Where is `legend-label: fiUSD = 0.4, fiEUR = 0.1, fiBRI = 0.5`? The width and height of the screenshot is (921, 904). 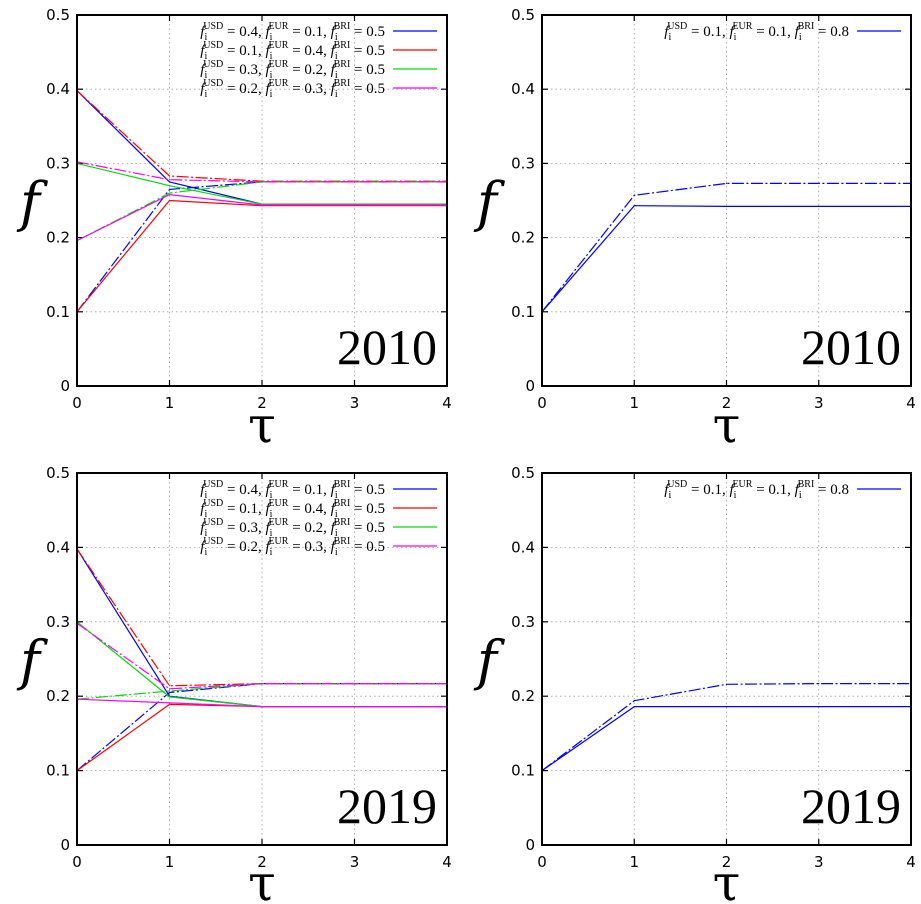
legend-label: fiUSD = 0.4, fiEUR = 0.1, fiBRI = 0.5 is located at coordinates (292, 490).